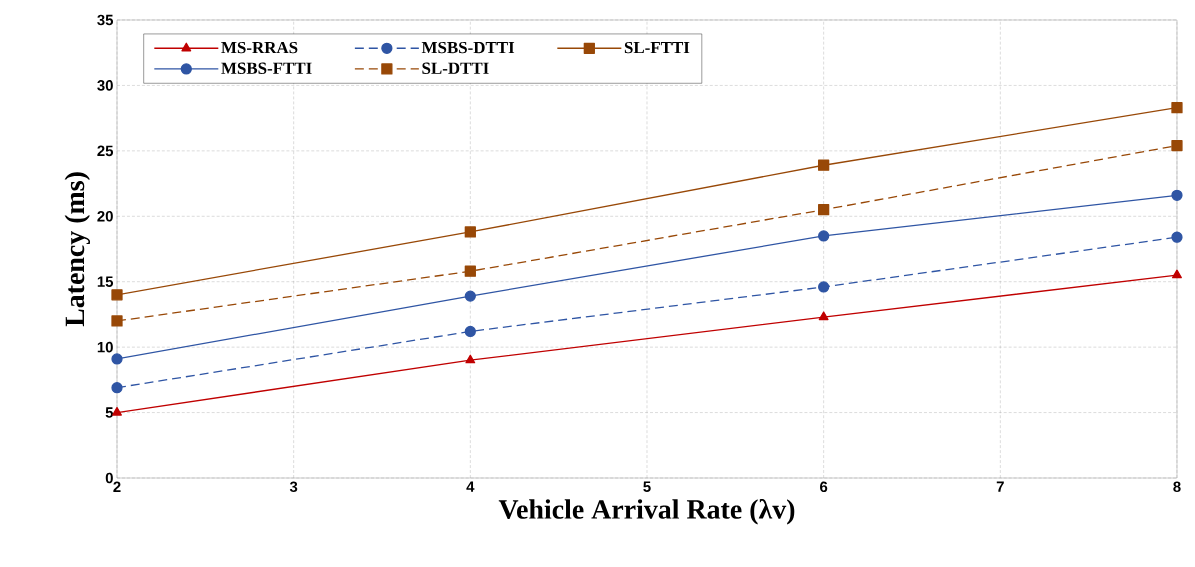 The height and width of the screenshot is (567, 1195). I want to click on y-tick-label: 5, so click(109, 412).